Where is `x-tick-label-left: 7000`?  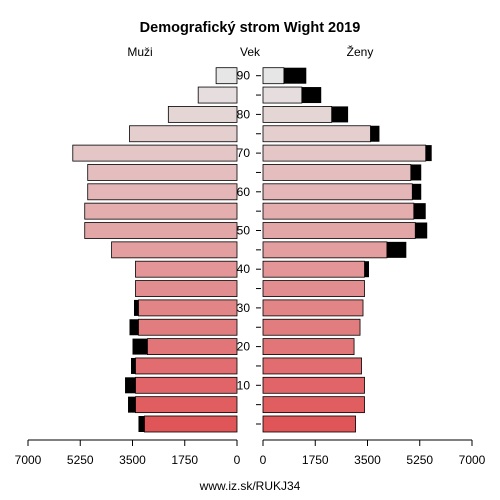 x-tick-label-left: 7000 is located at coordinates (28, 460).